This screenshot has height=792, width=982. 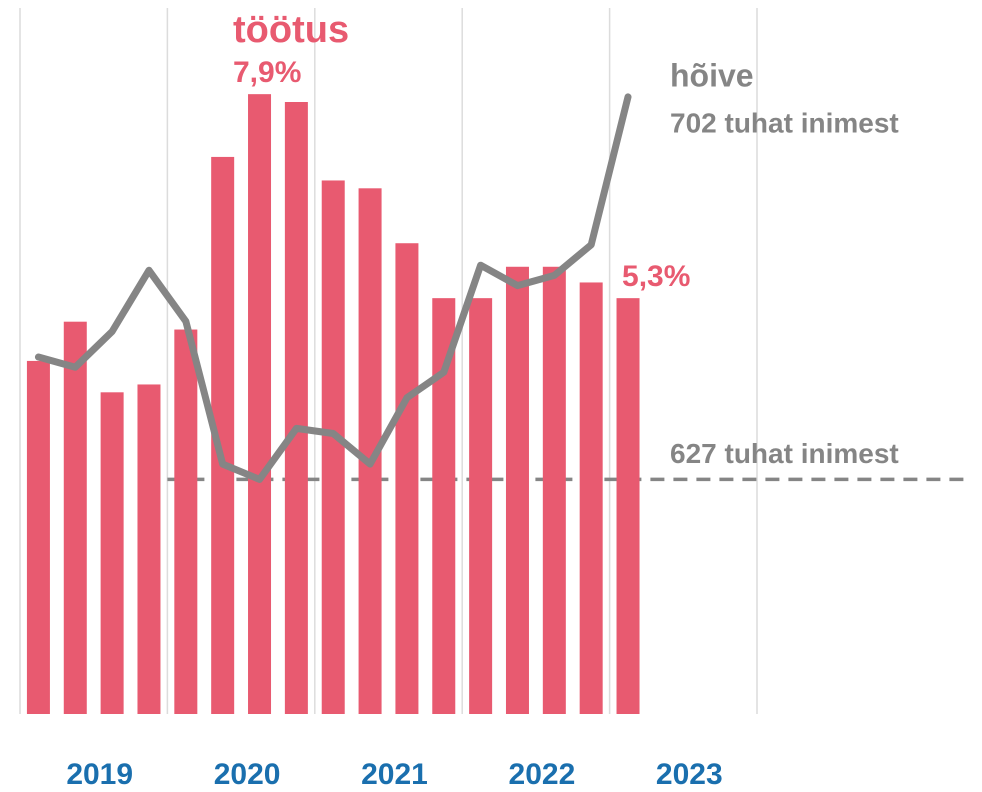 I want to click on x-group-label: 2022, so click(x=542, y=774).